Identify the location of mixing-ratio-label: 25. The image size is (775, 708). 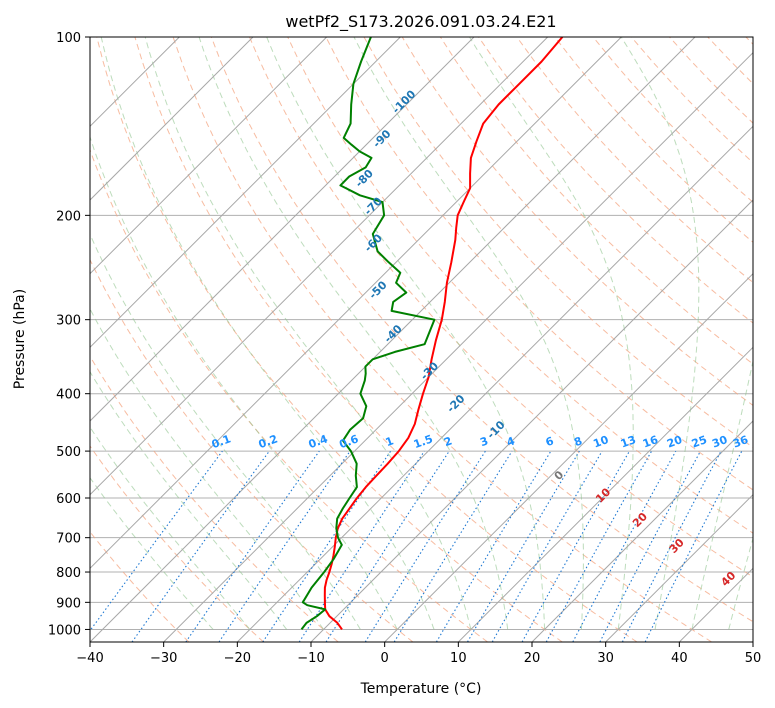
(699, 441).